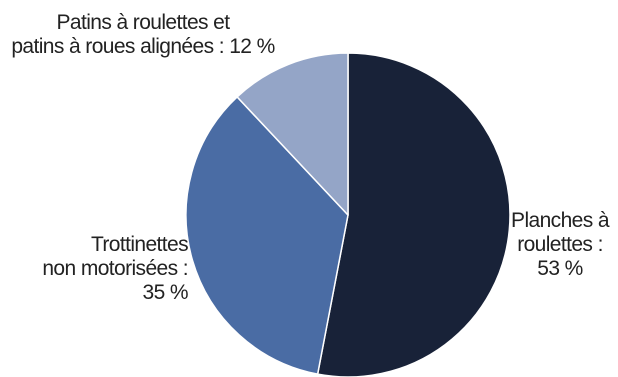 The width and height of the screenshot is (618, 377). I want to click on slice-label-trottinettes: Trottinettes non motorisées : 35 %, so click(106, 269).